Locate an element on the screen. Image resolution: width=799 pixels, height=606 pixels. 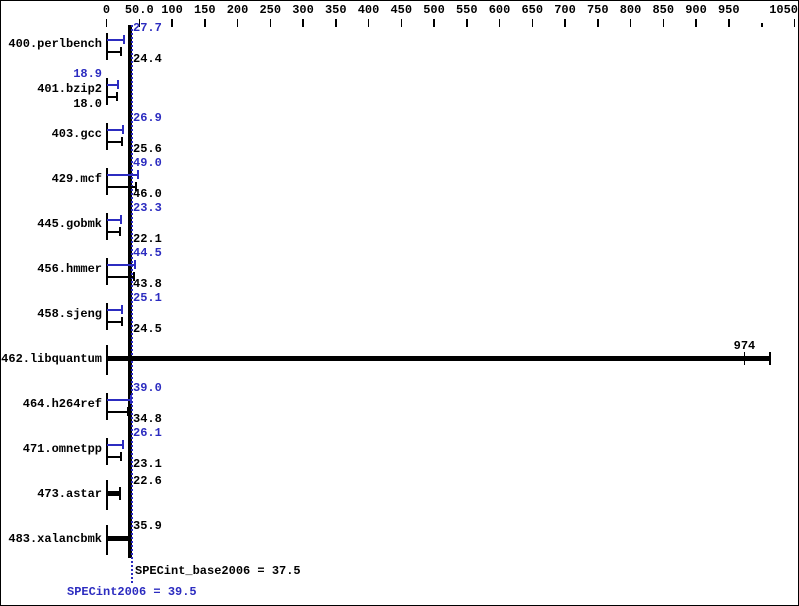
base-mean-line is located at coordinates (129, 291).